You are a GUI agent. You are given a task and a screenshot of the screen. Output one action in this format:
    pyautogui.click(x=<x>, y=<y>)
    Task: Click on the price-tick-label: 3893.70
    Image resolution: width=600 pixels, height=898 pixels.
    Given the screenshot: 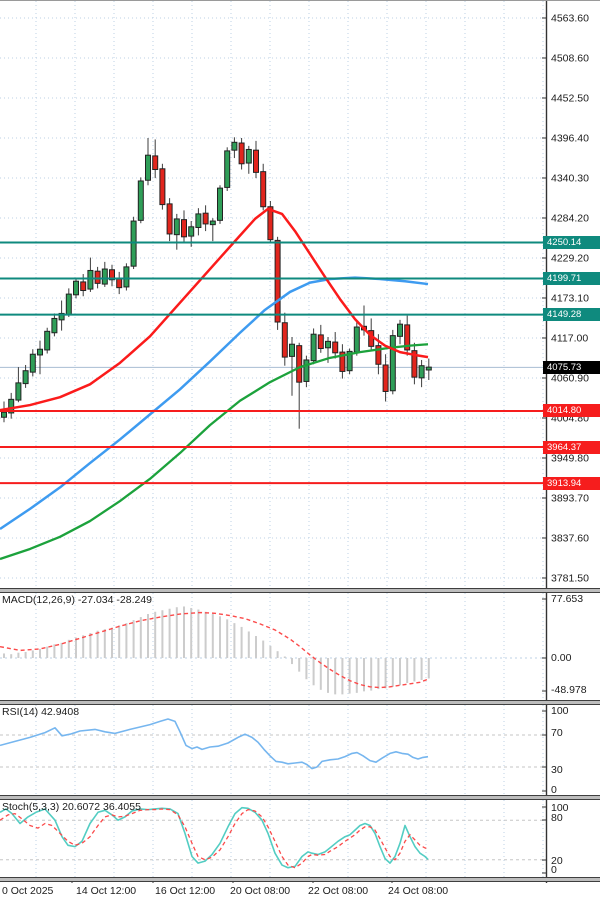 What is the action you would take?
    pyautogui.click(x=570, y=499)
    